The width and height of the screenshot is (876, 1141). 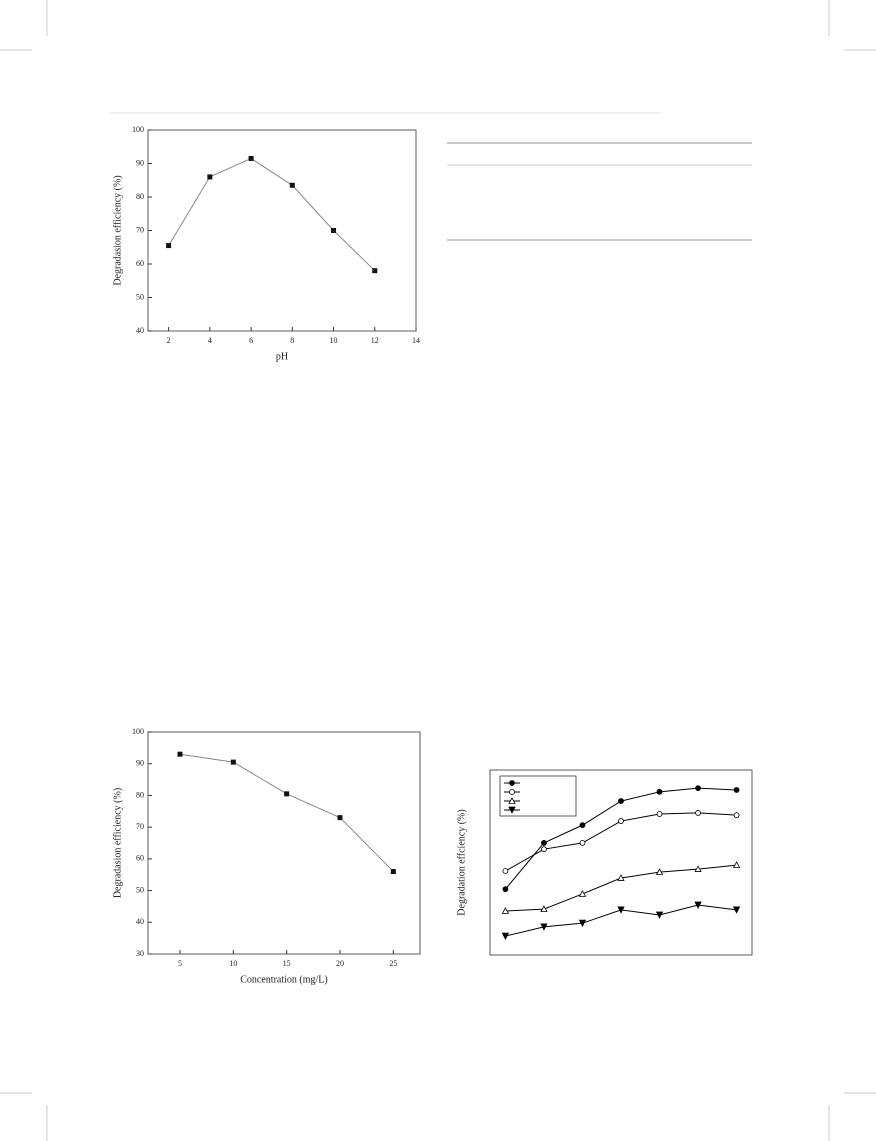 What do you see at coordinates (210, 340) in the screenshot?
I see `x-tick-label: 4` at bounding box center [210, 340].